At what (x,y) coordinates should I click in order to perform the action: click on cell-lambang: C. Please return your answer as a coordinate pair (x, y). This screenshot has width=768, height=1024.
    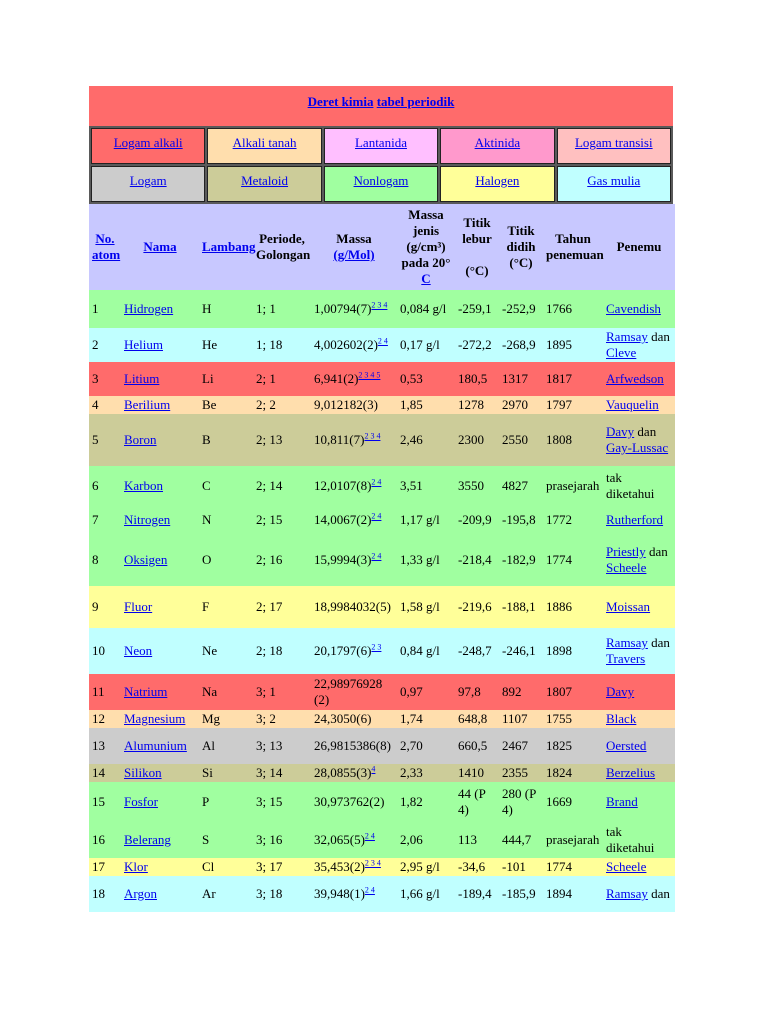
    Looking at the image, I should click on (206, 485).